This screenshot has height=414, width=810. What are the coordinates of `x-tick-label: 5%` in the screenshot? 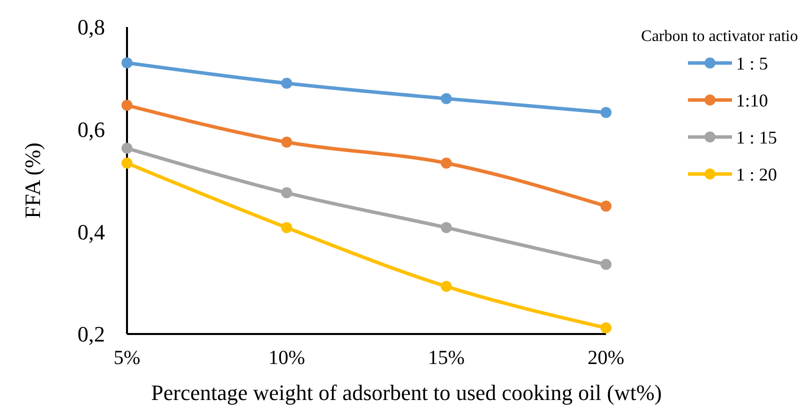 It's located at (127, 358).